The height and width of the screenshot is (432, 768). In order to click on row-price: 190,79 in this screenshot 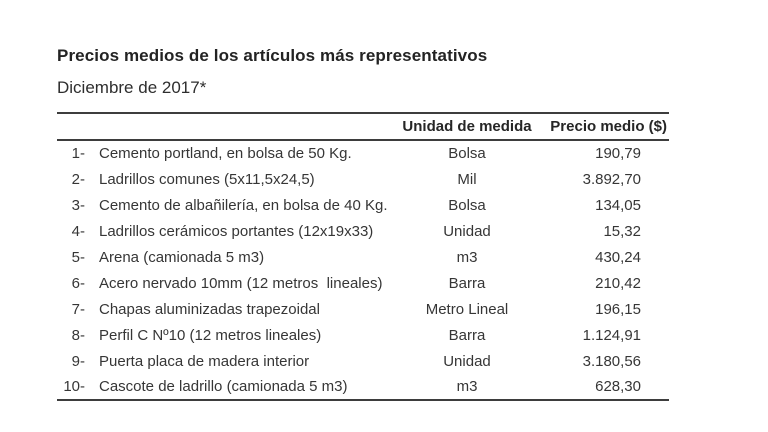, I will do `click(618, 153)`.